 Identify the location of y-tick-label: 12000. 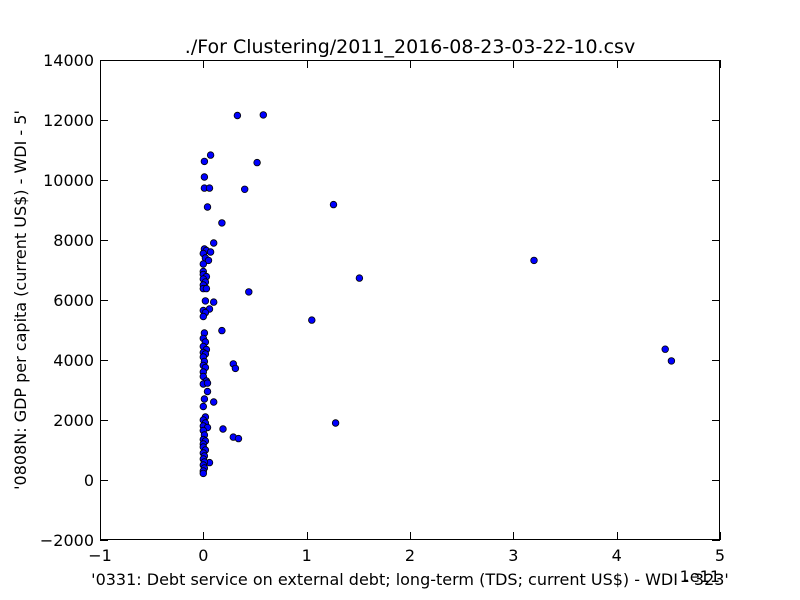
(68, 120).